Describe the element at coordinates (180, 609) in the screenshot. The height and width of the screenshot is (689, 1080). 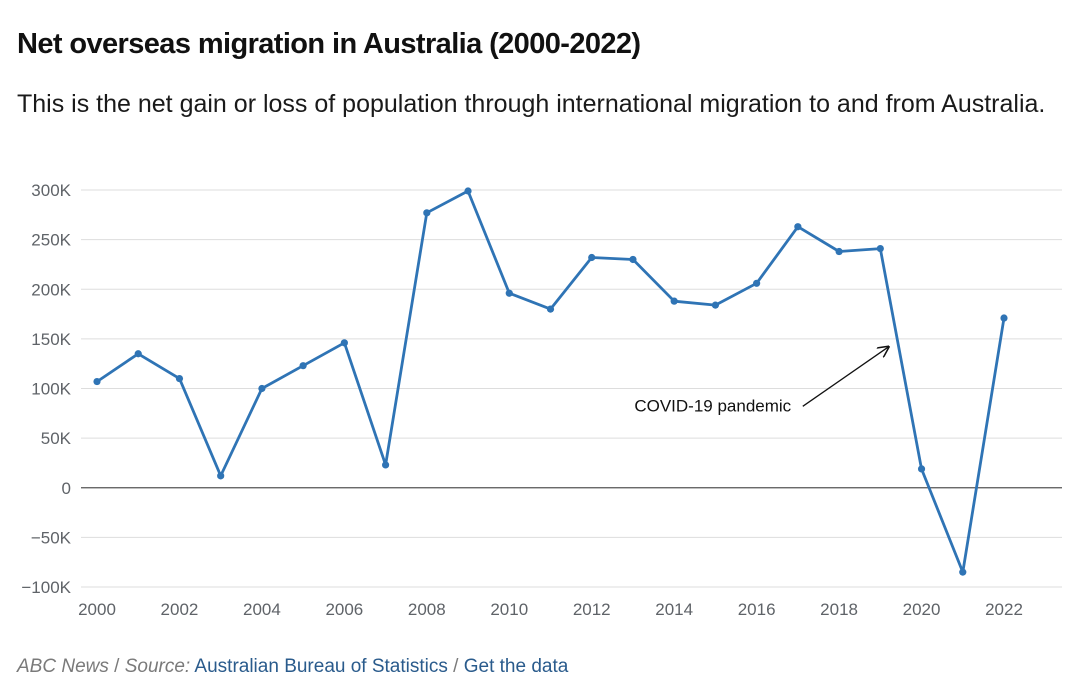
I see `x-tick-label: 2002` at that location.